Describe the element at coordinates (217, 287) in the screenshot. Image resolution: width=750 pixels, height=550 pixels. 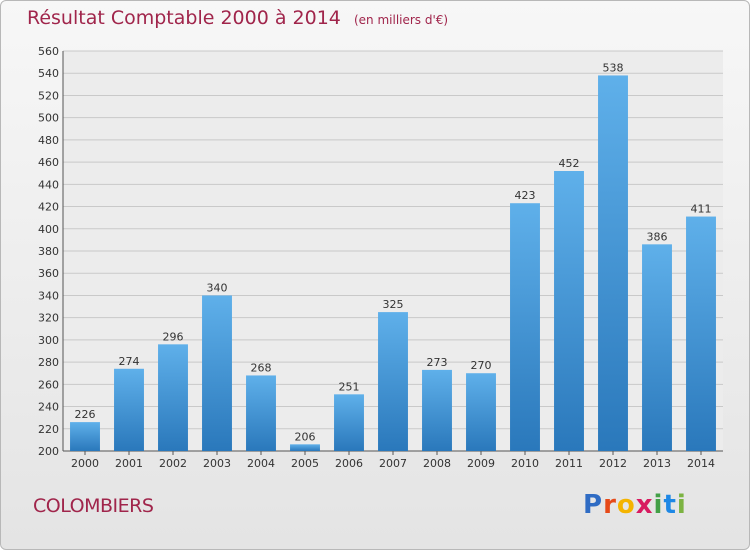
I see `bar-value-label: 340` at that location.